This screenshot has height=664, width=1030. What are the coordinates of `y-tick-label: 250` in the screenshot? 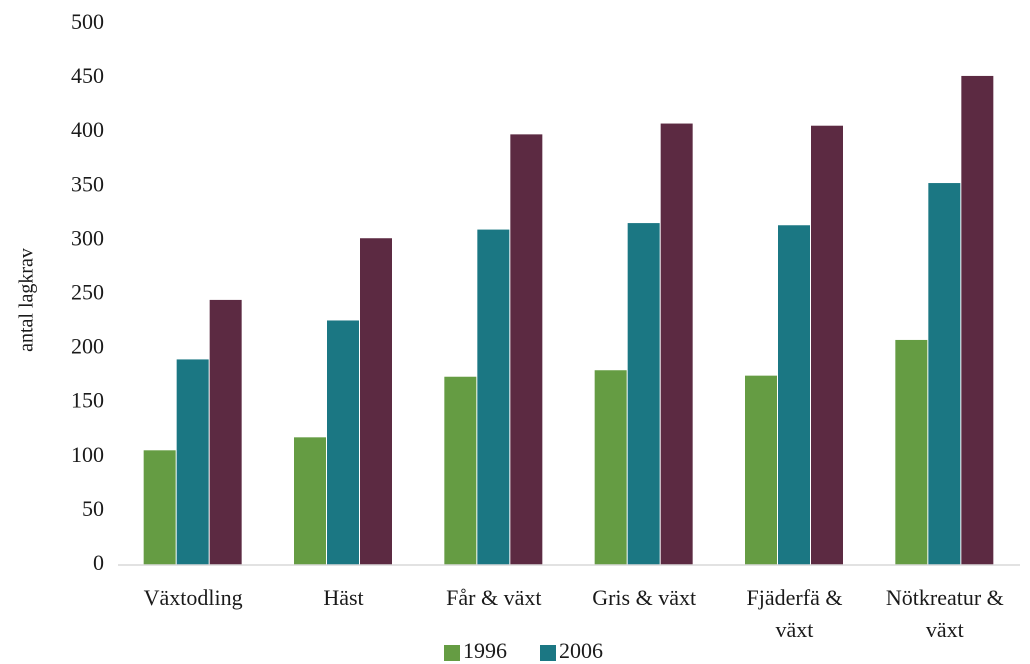 It's located at (87, 292).